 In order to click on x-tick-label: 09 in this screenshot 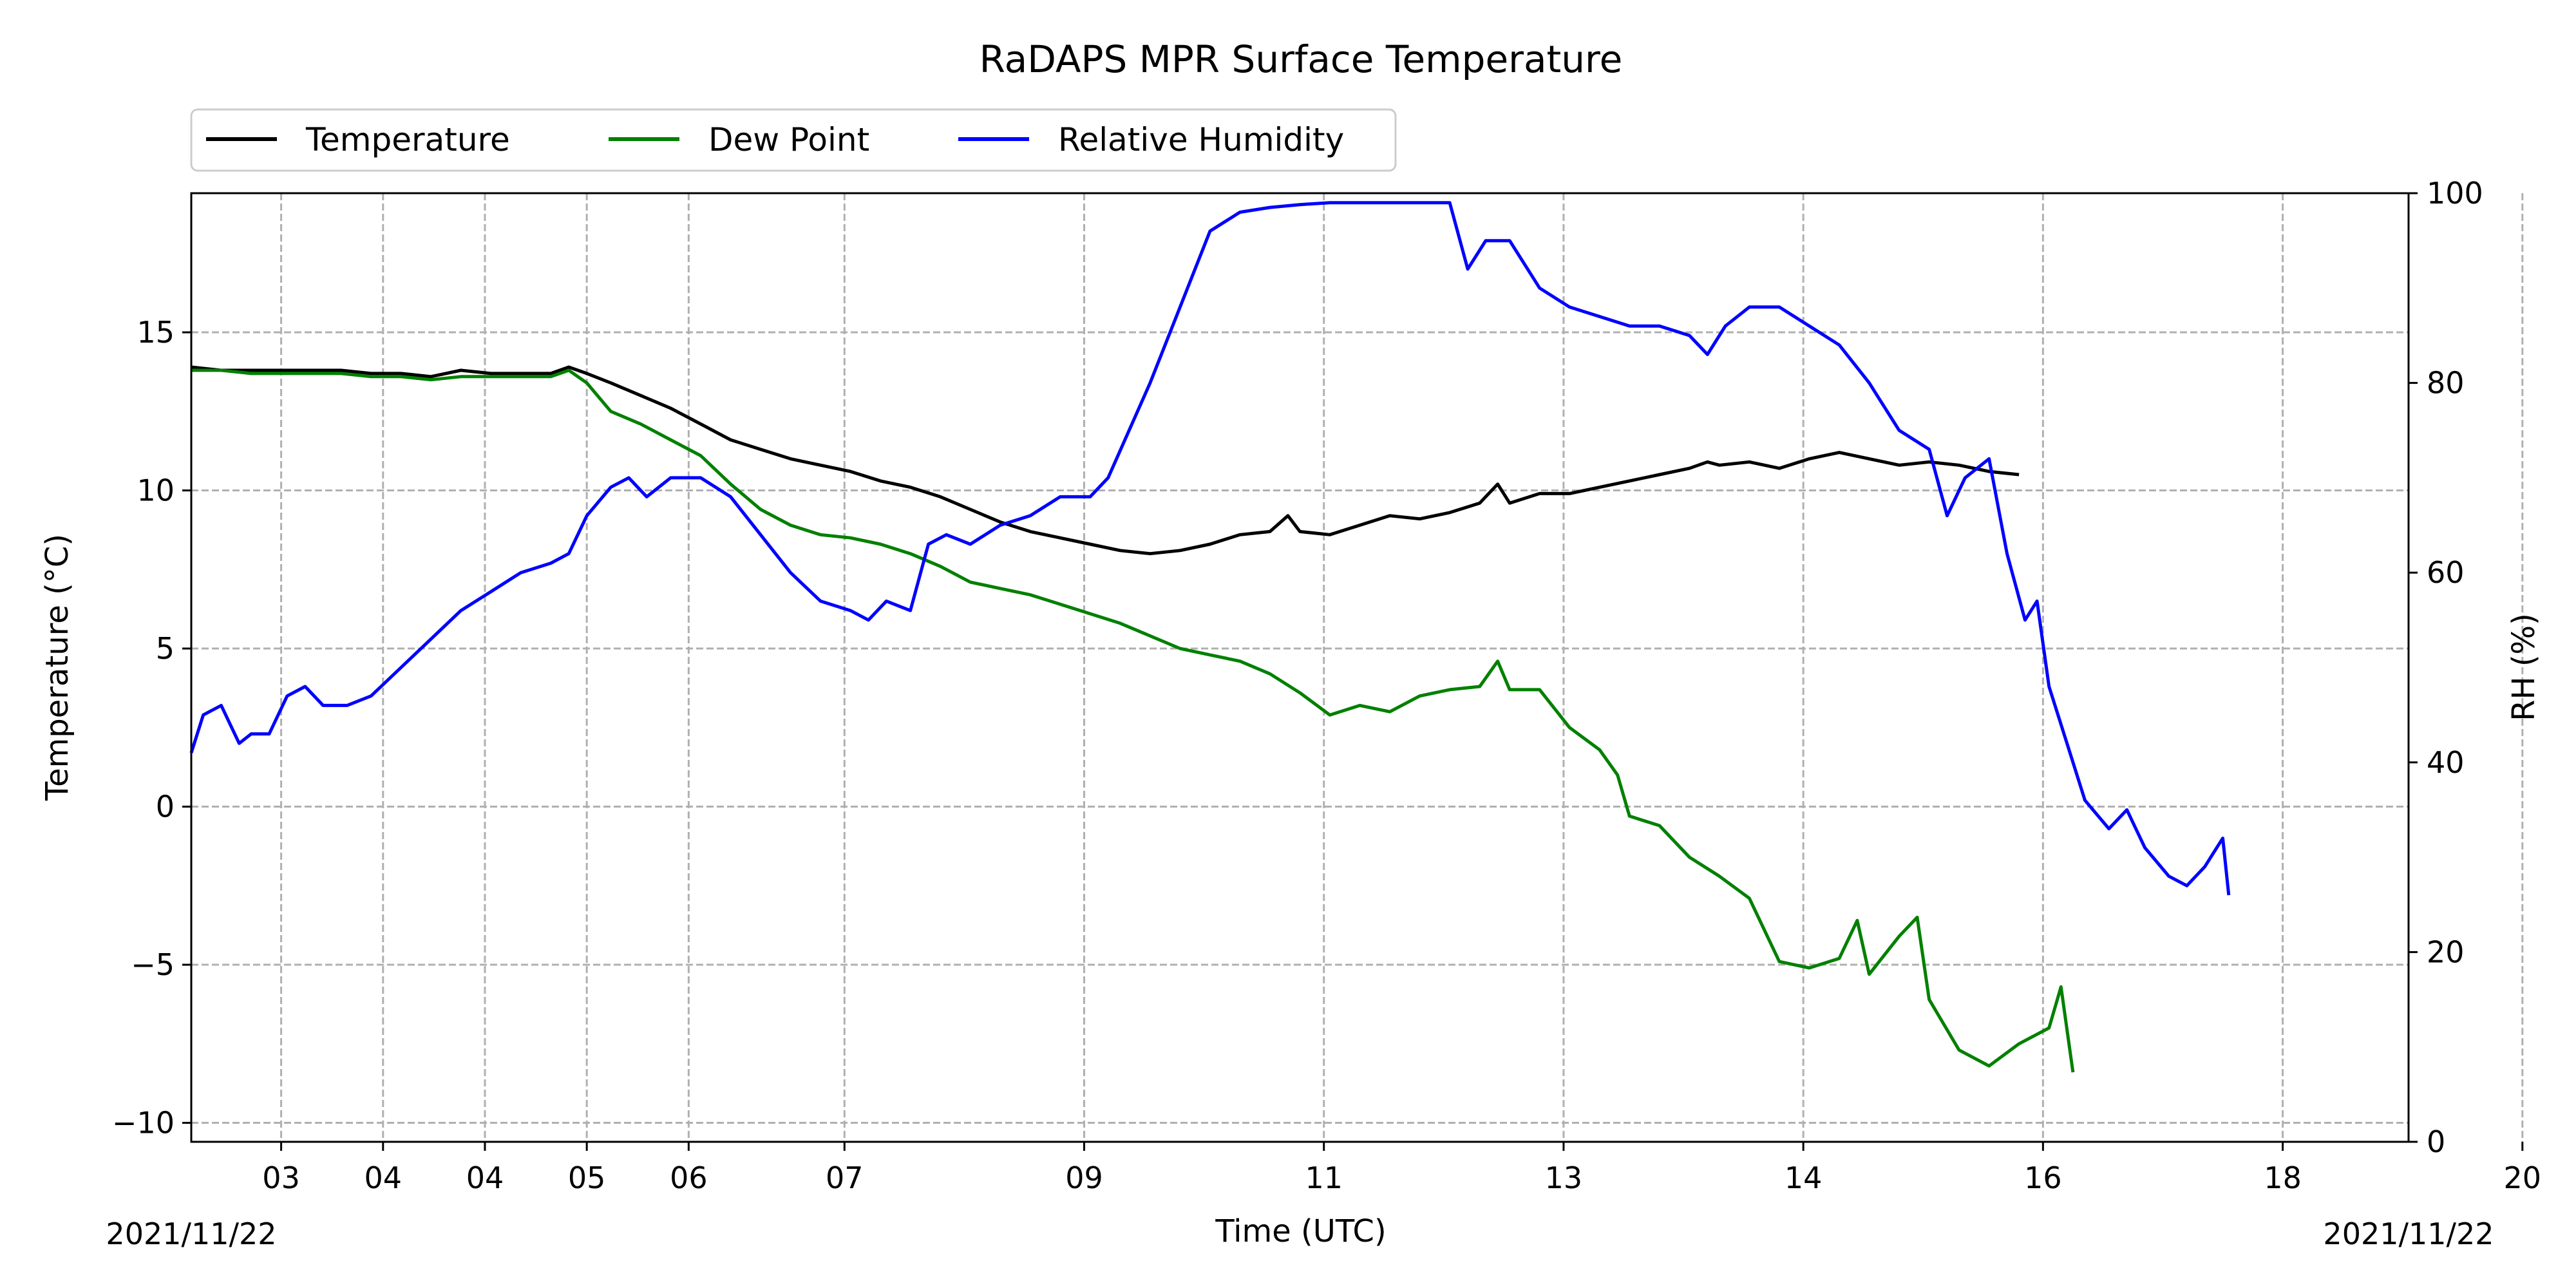, I will do `click(1084, 1177)`.